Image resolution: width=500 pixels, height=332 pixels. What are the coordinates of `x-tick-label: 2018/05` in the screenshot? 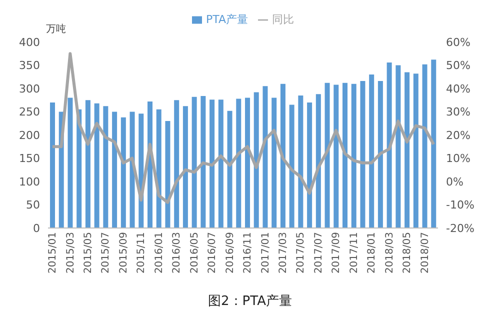 It's located at (408, 253).